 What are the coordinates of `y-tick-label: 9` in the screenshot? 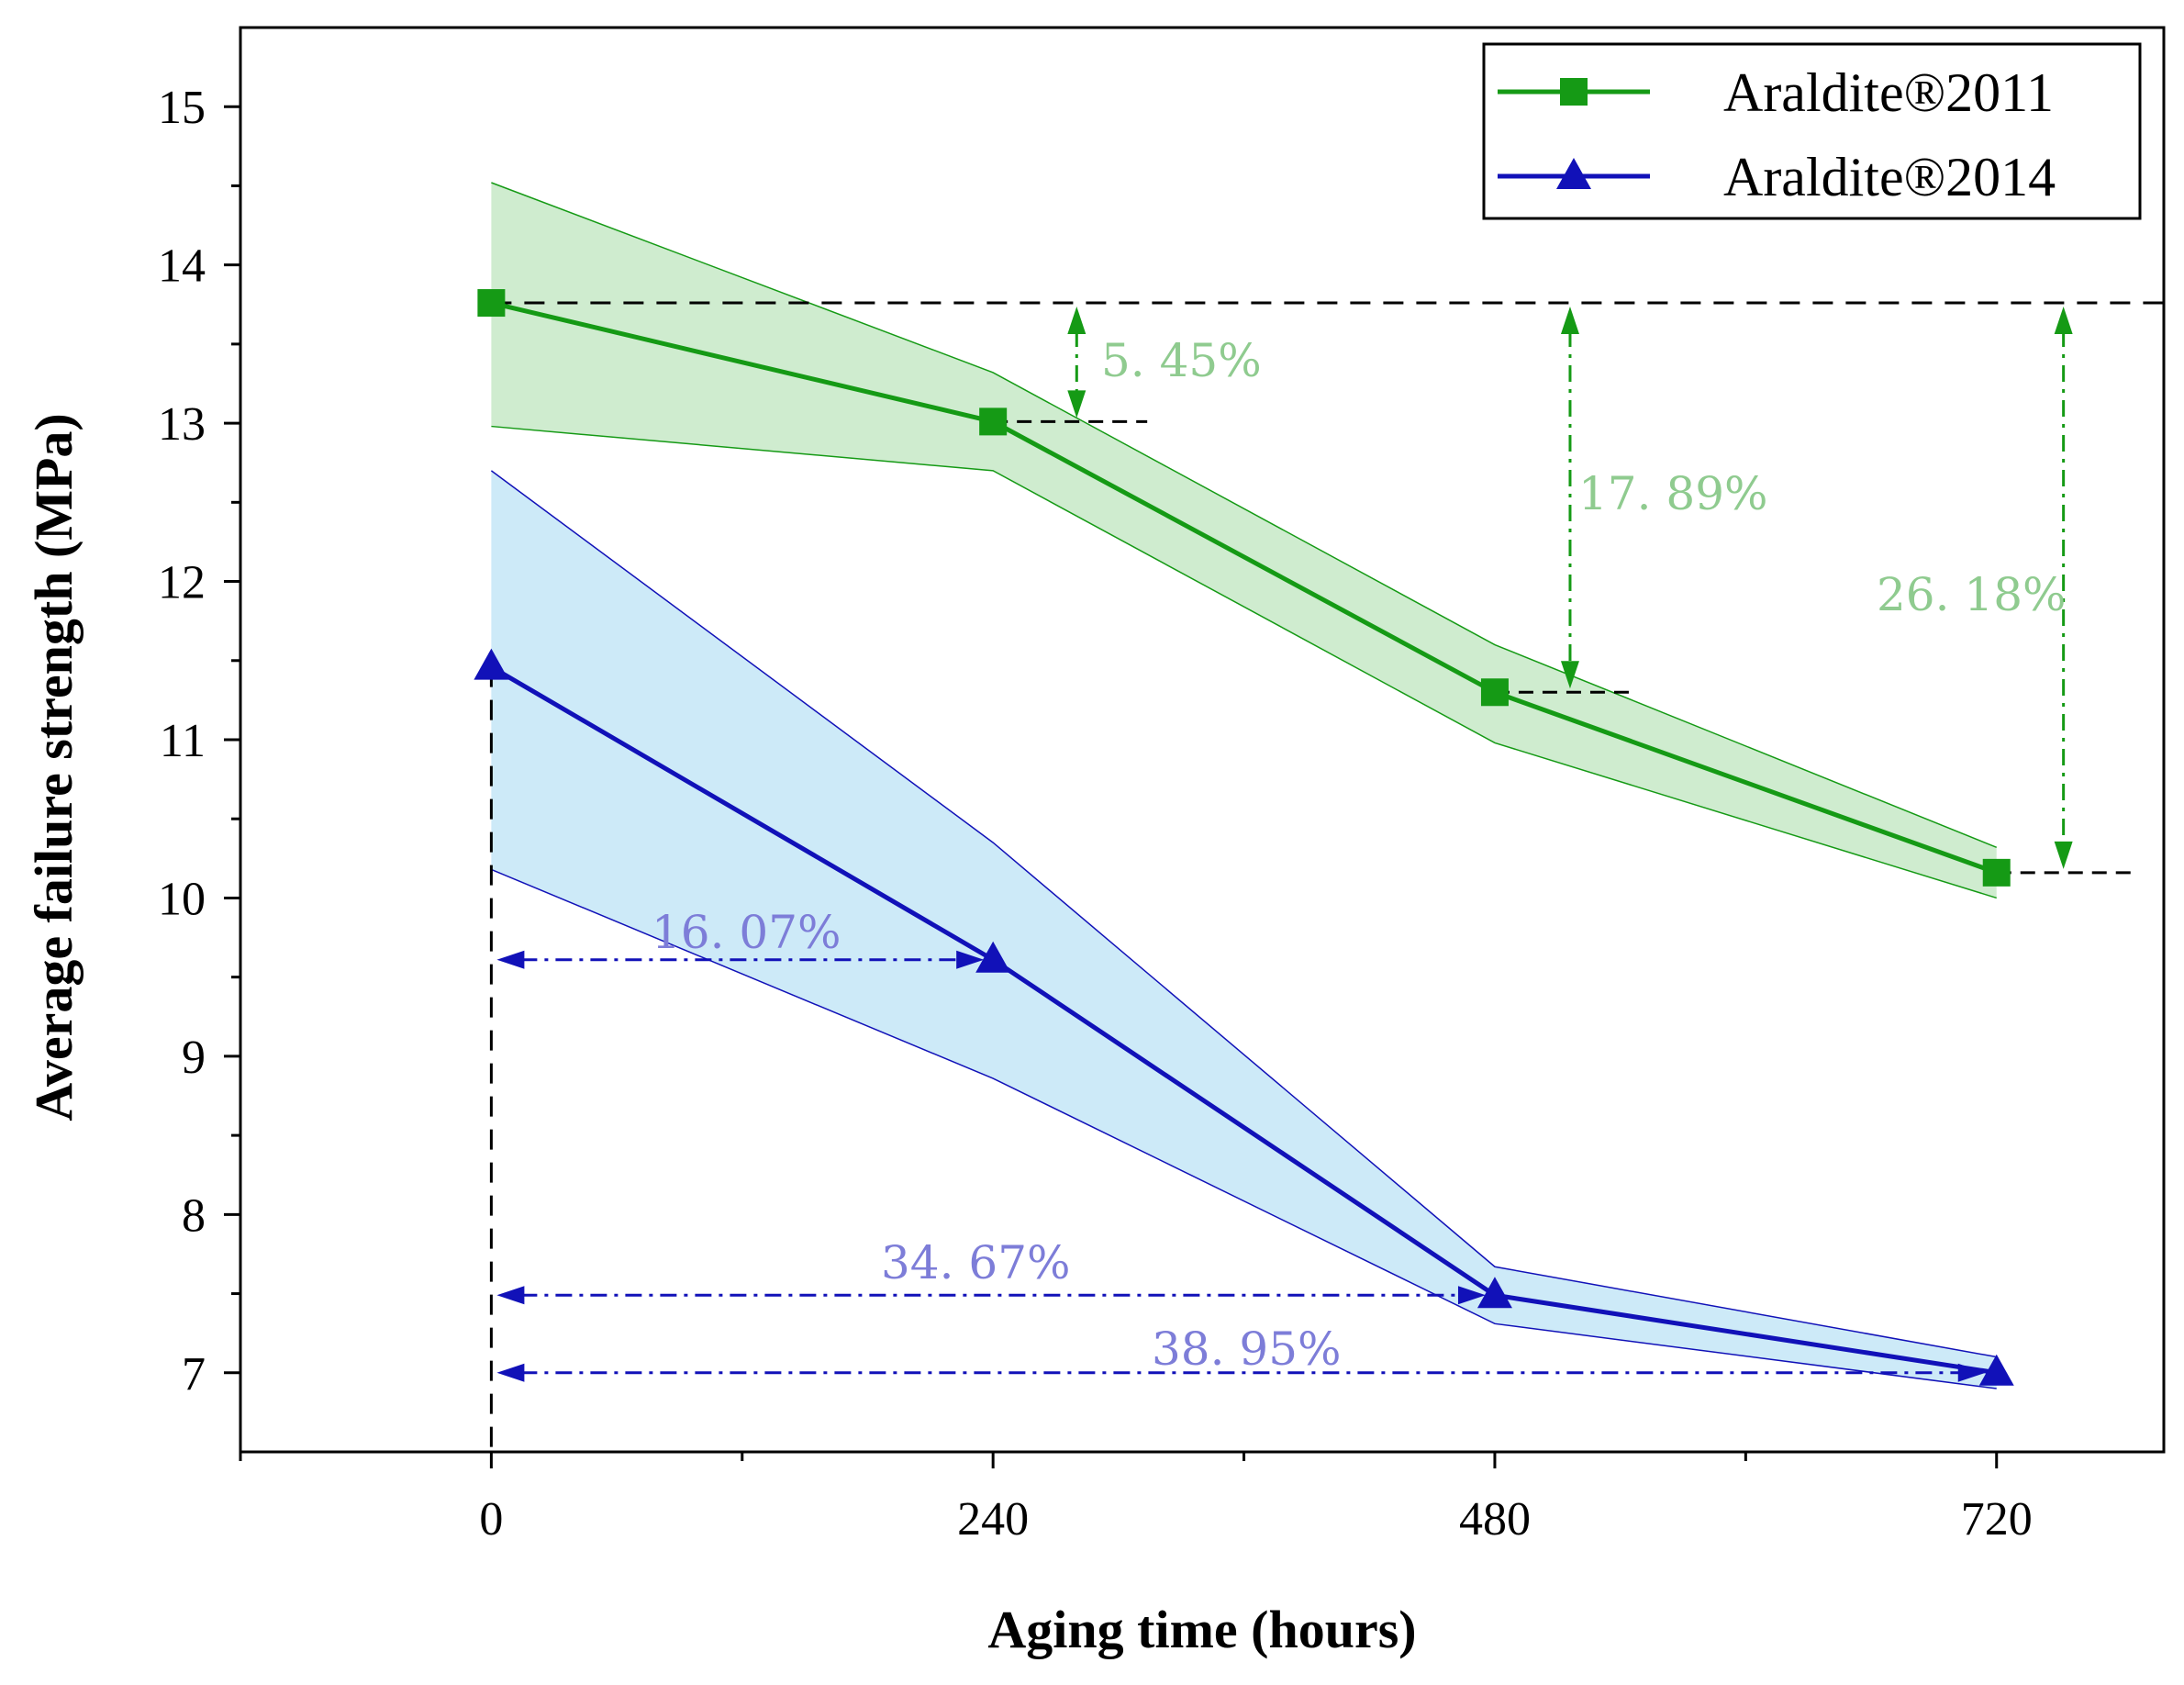 It's located at (194, 1058).